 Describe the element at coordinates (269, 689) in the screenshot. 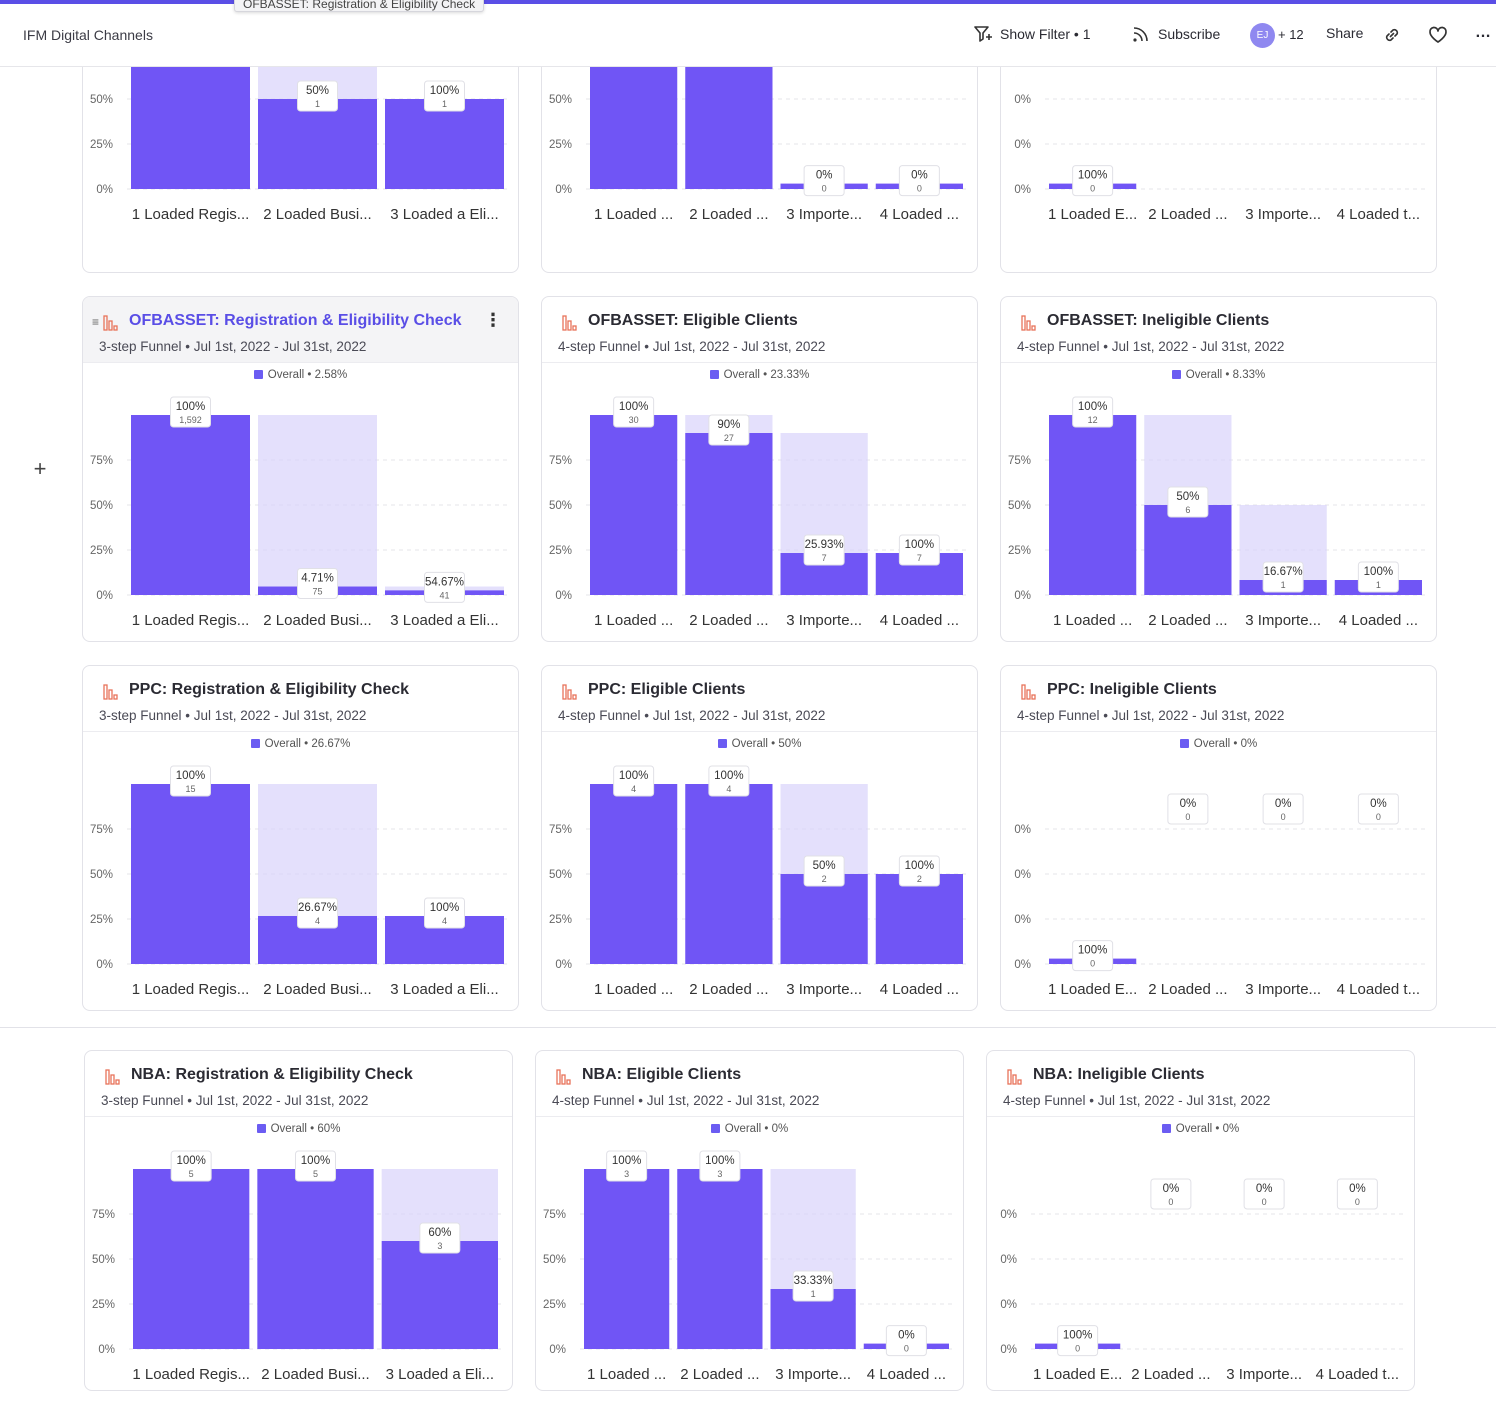

I see `card-title: PPC: Registration & Eligibility Check` at that location.